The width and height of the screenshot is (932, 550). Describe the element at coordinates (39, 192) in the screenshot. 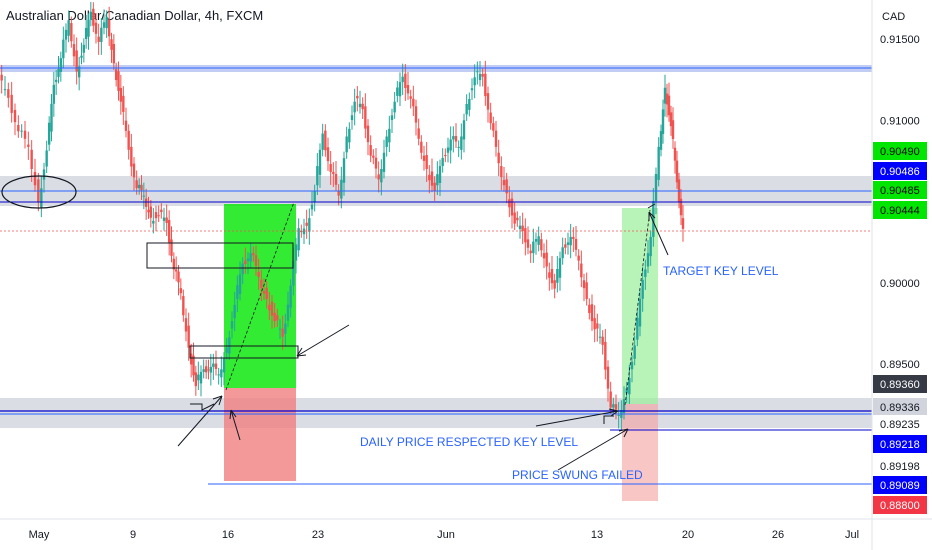

I see `highlight-ellipse` at that location.